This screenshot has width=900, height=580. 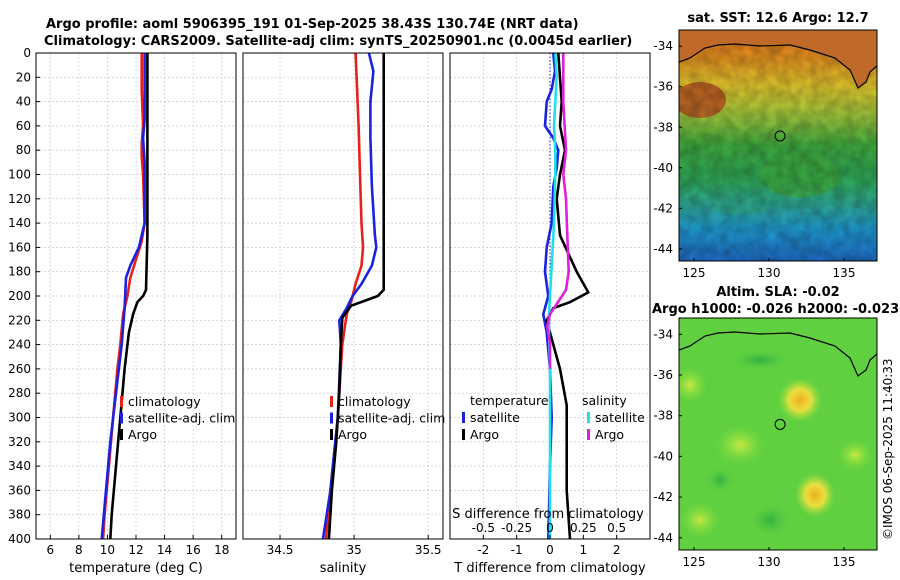 What do you see at coordinates (23, 126) in the screenshot?
I see `y-tick-label: 60` at bounding box center [23, 126].